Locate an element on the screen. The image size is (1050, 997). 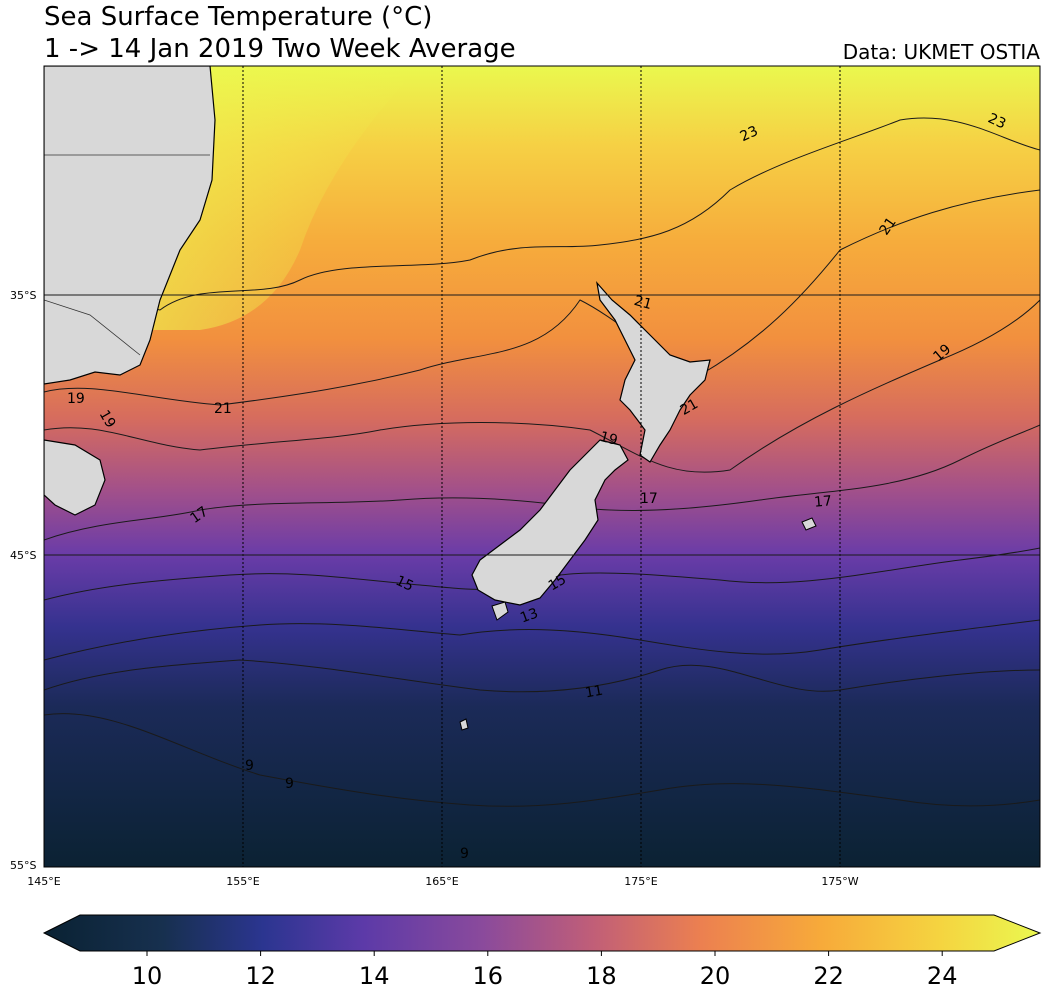
tasmania-landmass is located at coordinates (75, 477).